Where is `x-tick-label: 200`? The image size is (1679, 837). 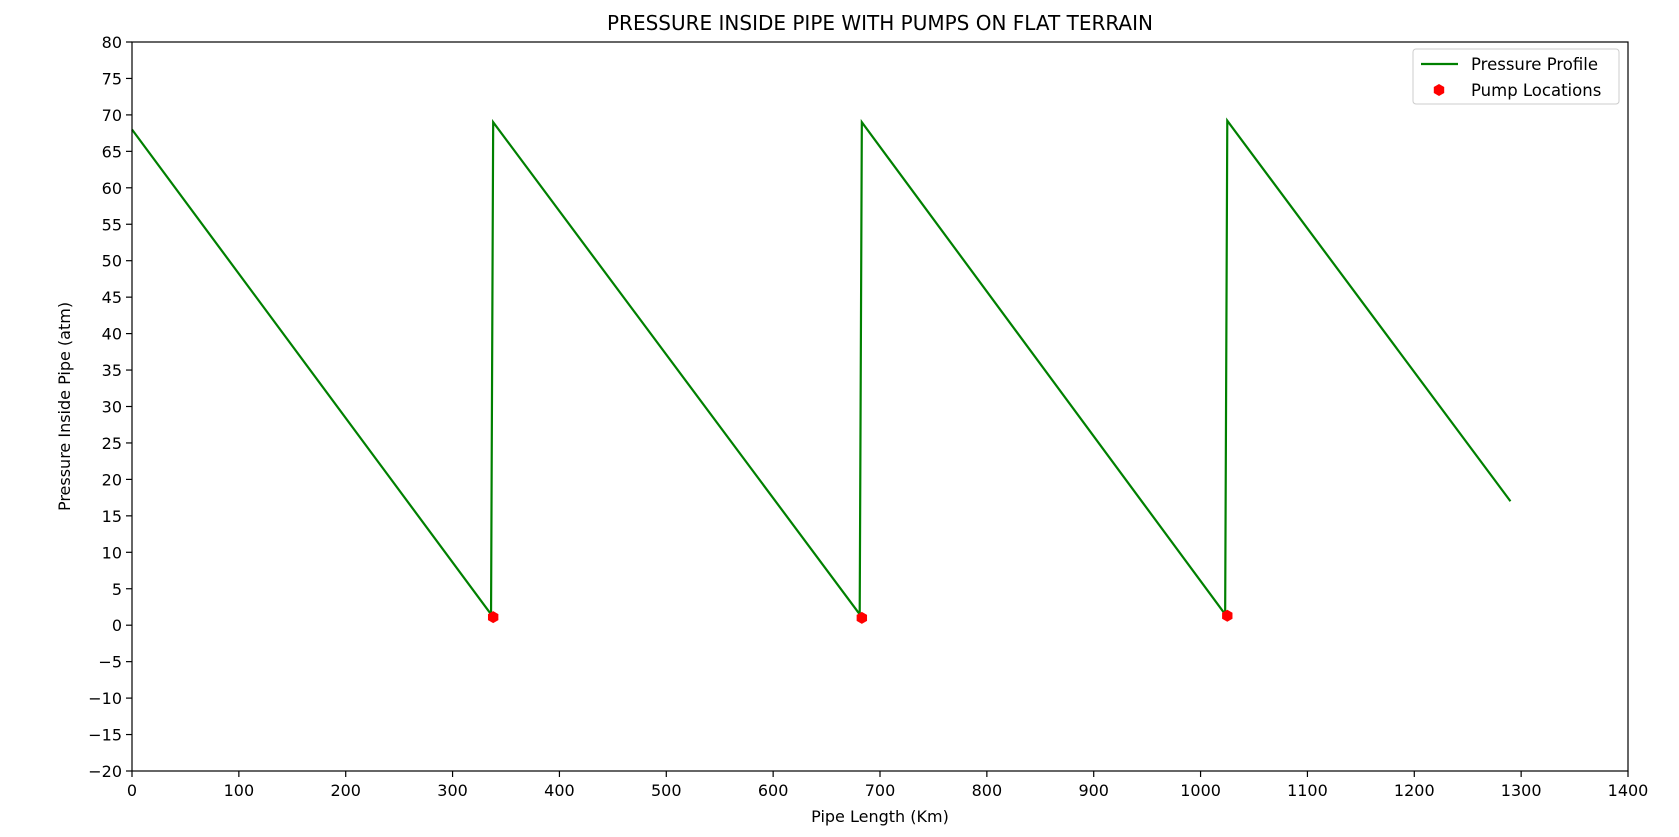
x-tick-label: 200 is located at coordinates (345, 790).